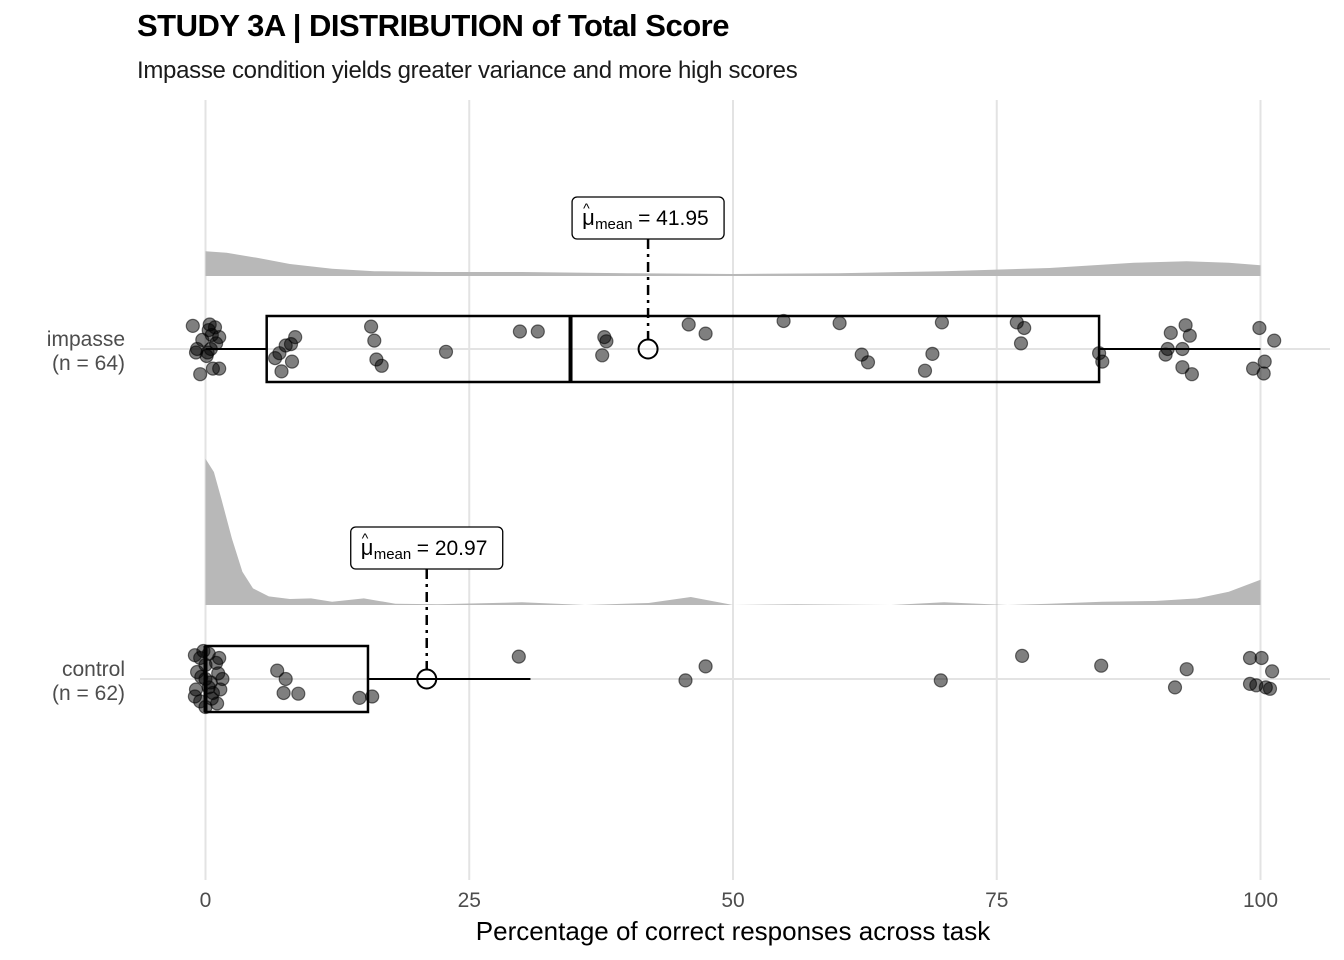 The height and width of the screenshot is (960, 1344). I want to click on mean-hat-impasse: ^, so click(586, 208).